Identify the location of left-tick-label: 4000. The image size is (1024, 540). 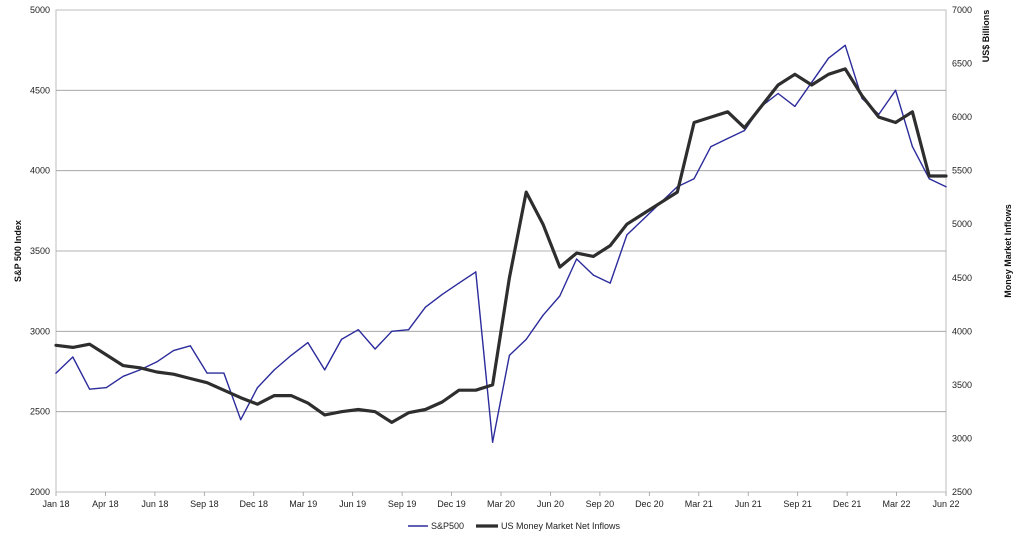
(40, 171).